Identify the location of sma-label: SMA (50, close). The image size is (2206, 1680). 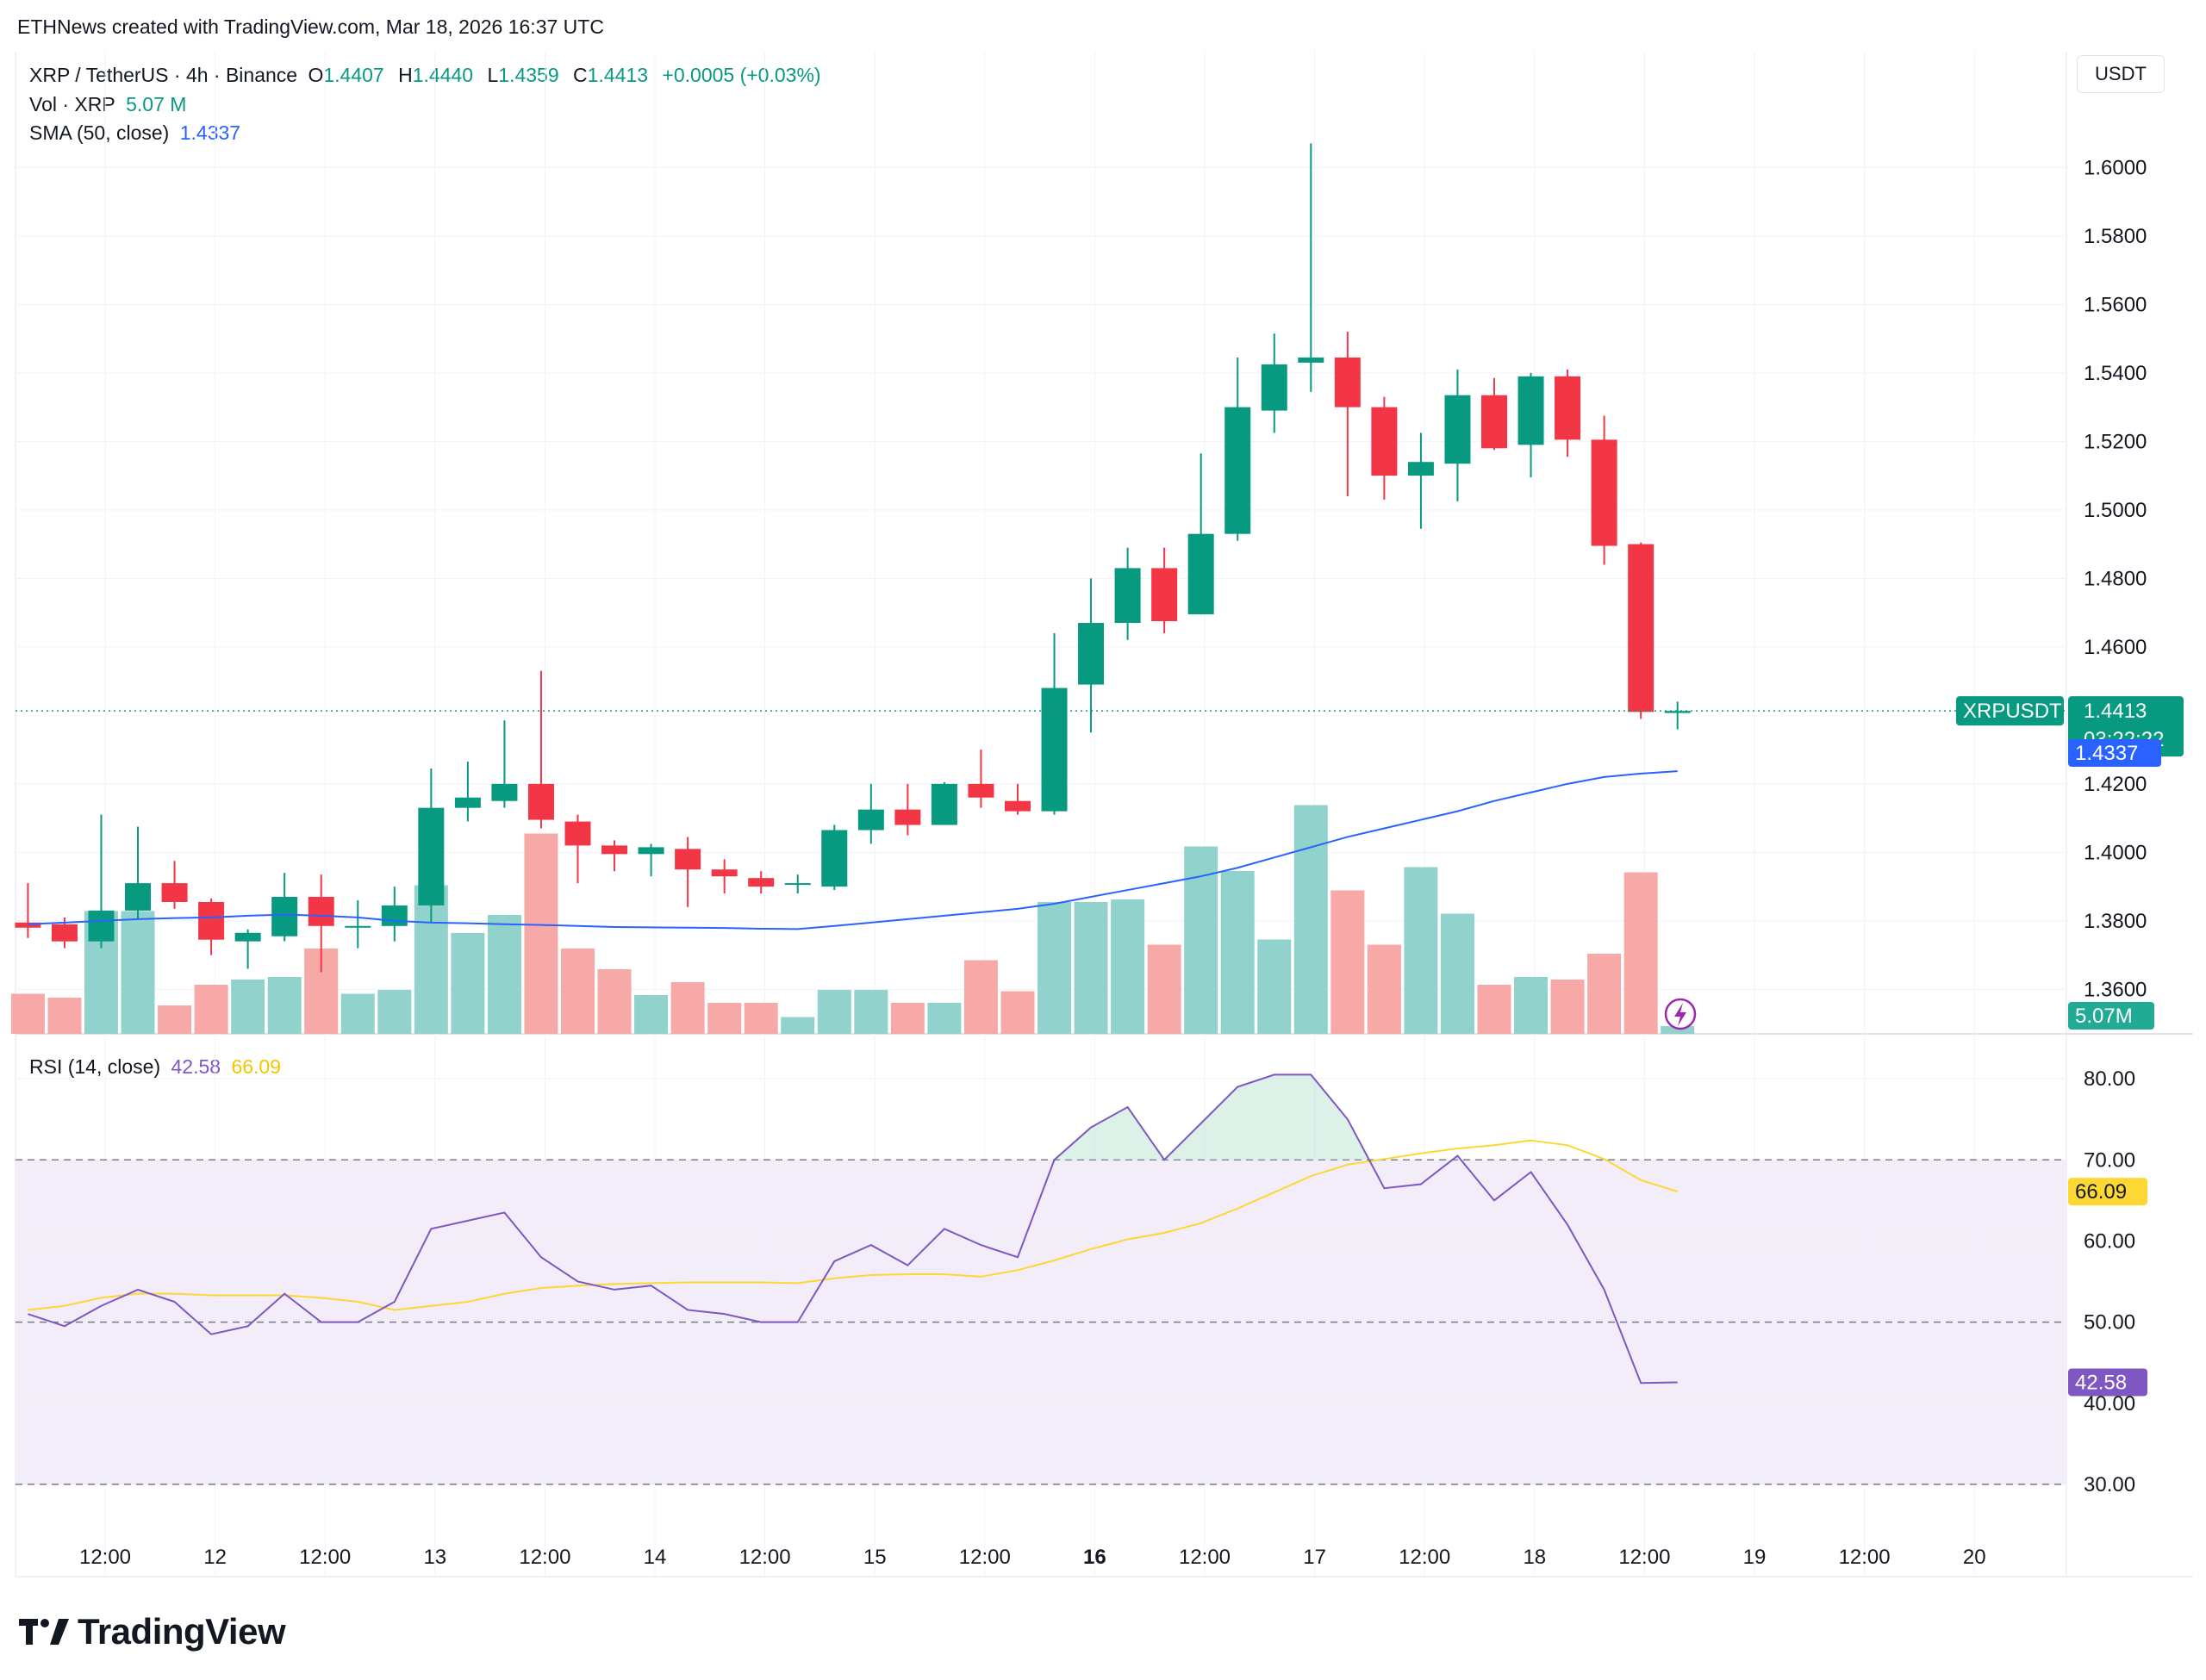
(99, 132).